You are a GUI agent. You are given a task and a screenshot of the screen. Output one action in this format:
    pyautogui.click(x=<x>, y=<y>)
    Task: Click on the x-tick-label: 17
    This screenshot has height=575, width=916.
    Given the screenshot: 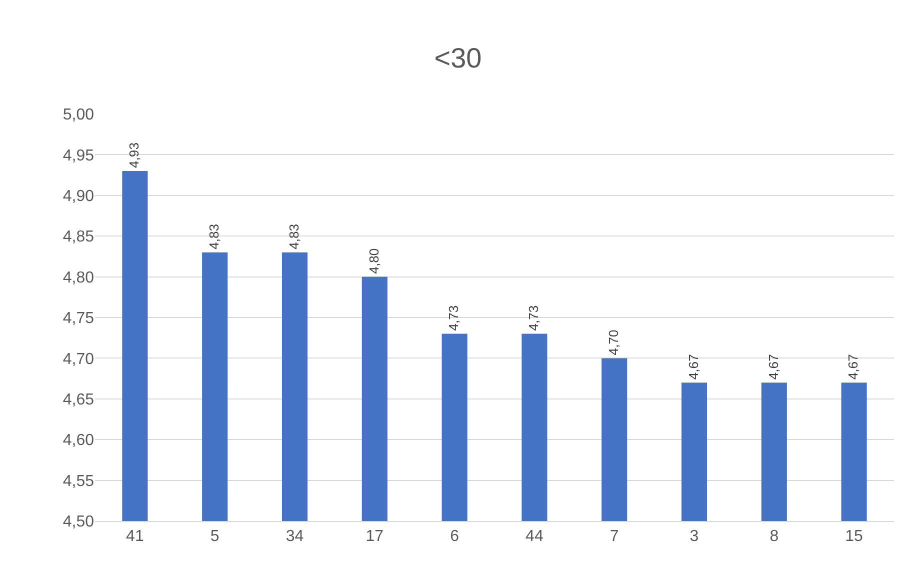 What is the action you would take?
    pyautogui.click(x=375, y=537)
    